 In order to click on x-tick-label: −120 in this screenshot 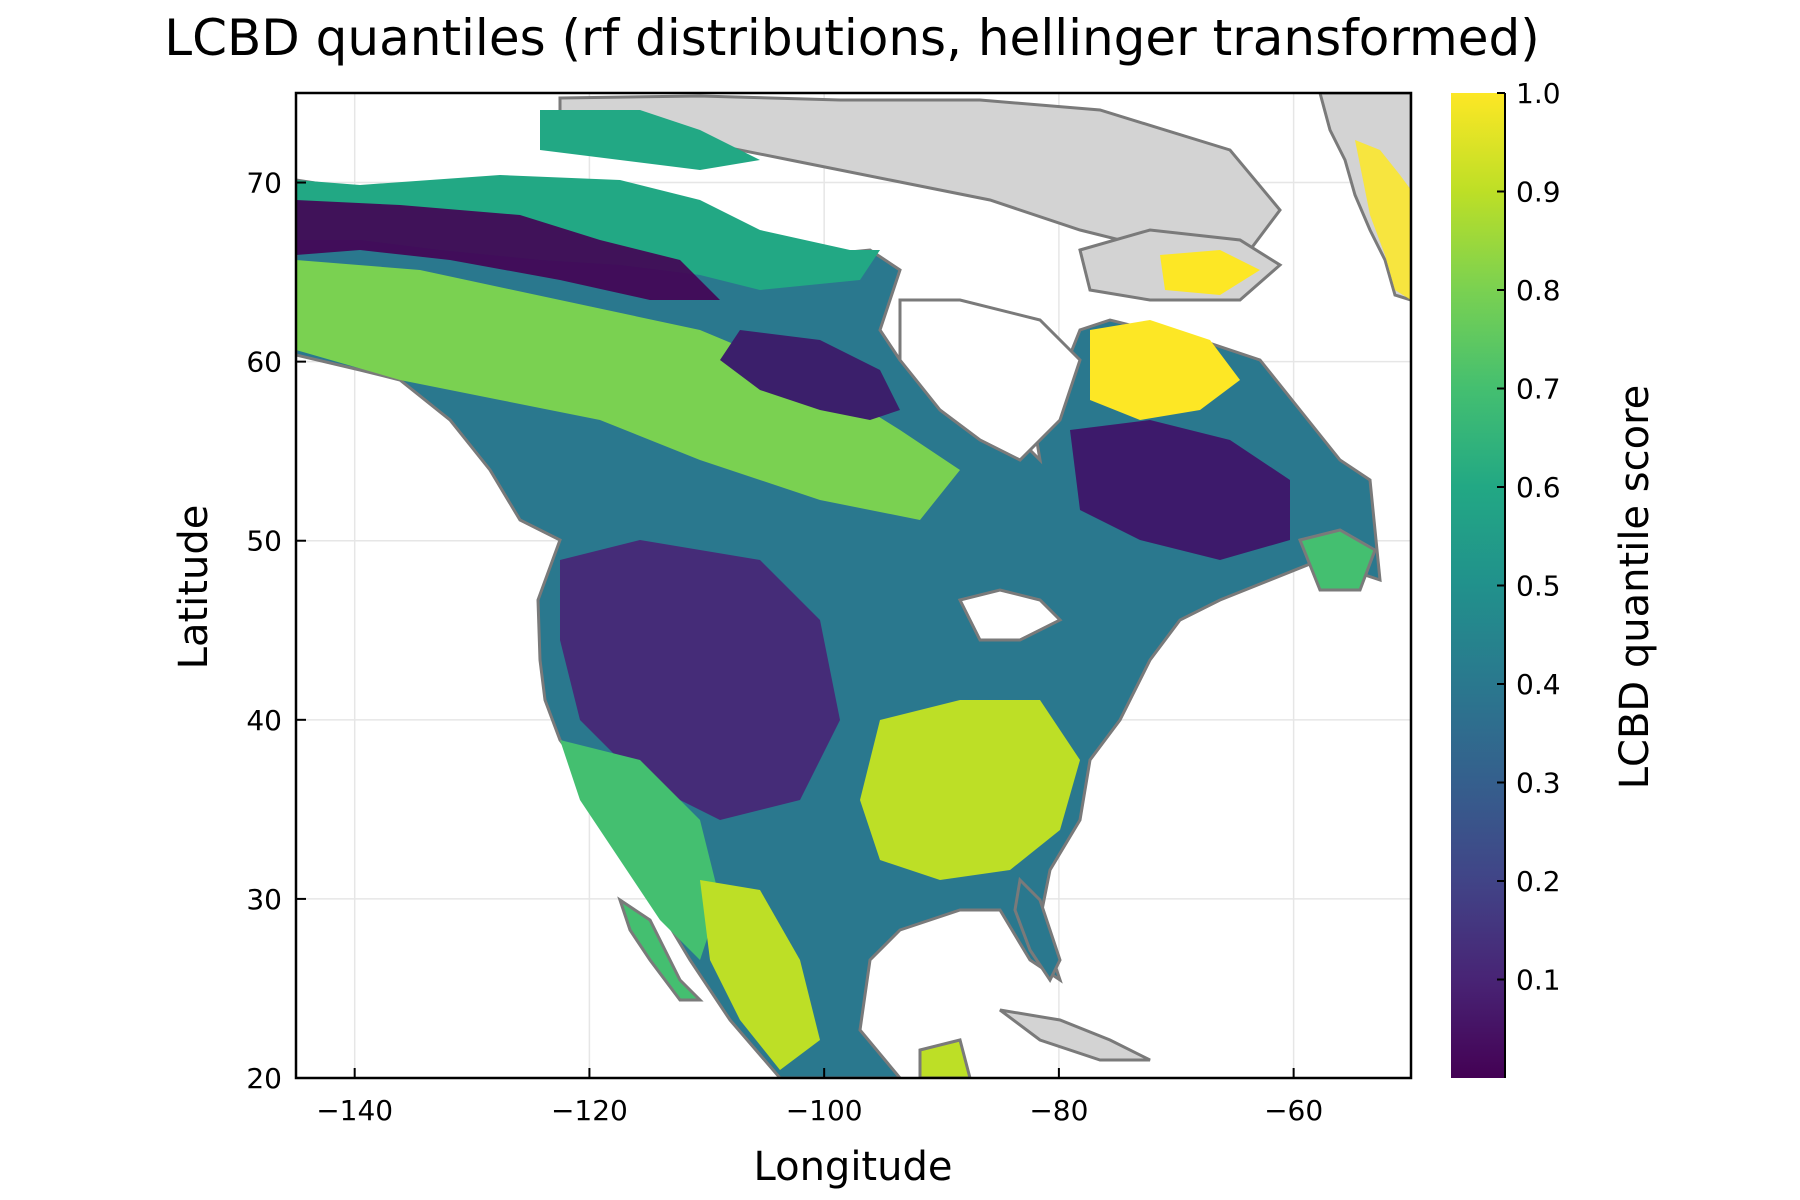, I will do `click(589, 1110)`.